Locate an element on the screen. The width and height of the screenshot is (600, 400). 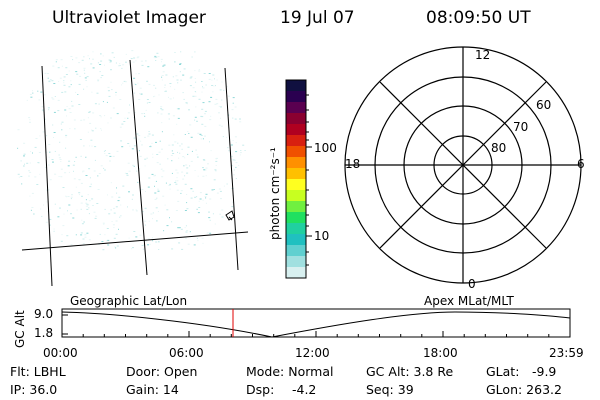
timeline-ytick-label-bottom: 1.8 is located at coordinates (44, 333).